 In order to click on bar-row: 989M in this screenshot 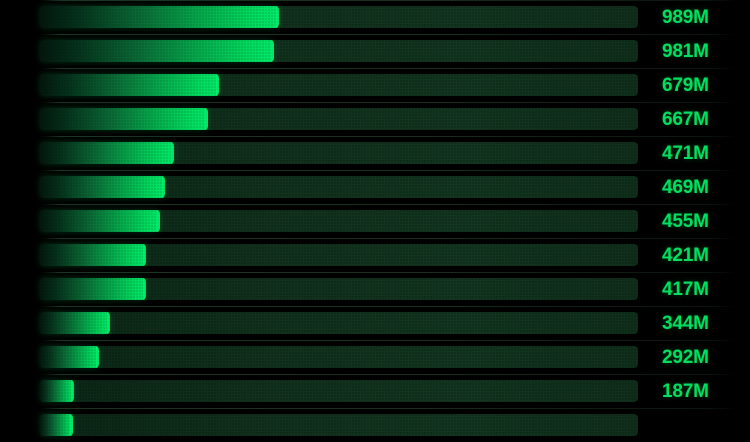, I will do `click(375, 17)`.